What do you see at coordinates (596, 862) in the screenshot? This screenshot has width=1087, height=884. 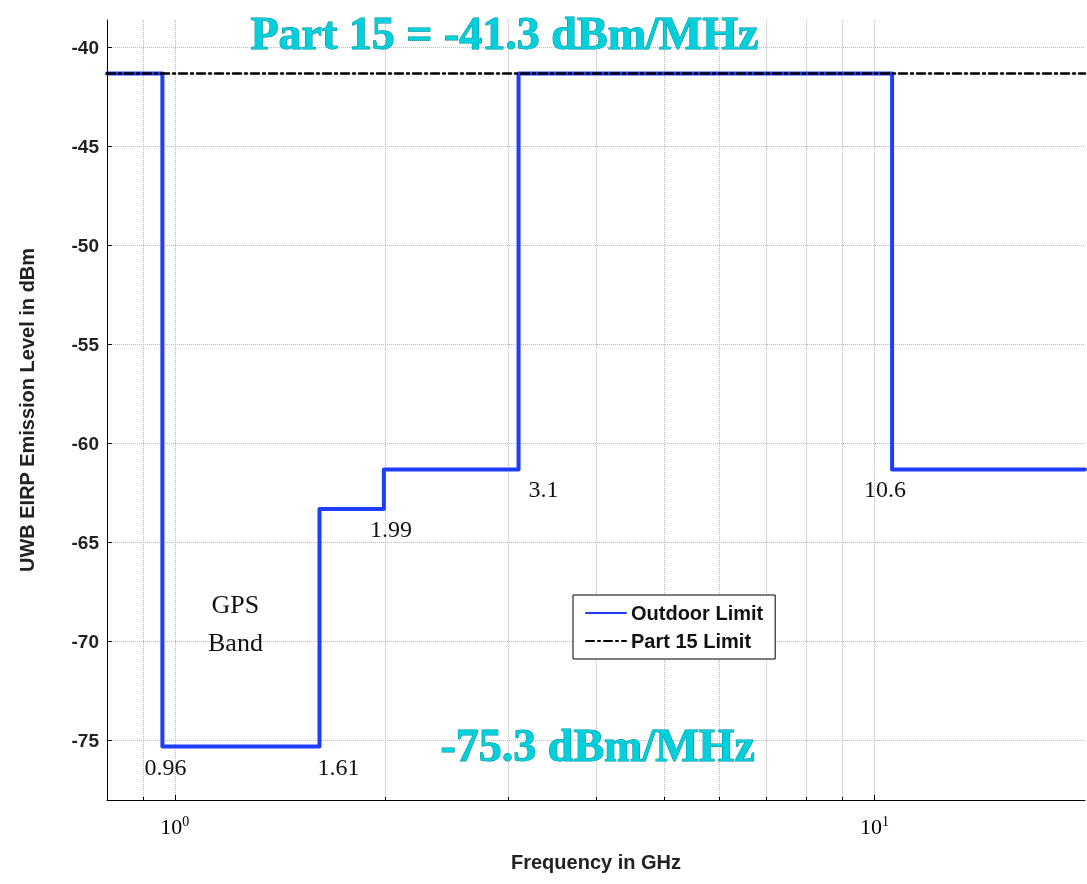 I see `x-axis-title: Frequency in GHz` at bounding box center [596, 862].